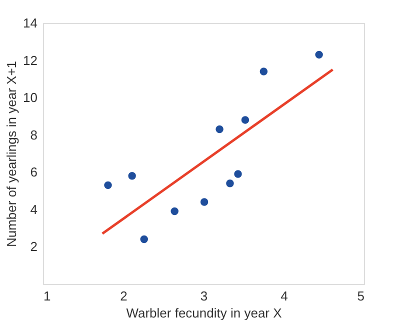 This screenshot has height=320, width=399. I want to click on y-tick-label: 6, so click(34, 172).